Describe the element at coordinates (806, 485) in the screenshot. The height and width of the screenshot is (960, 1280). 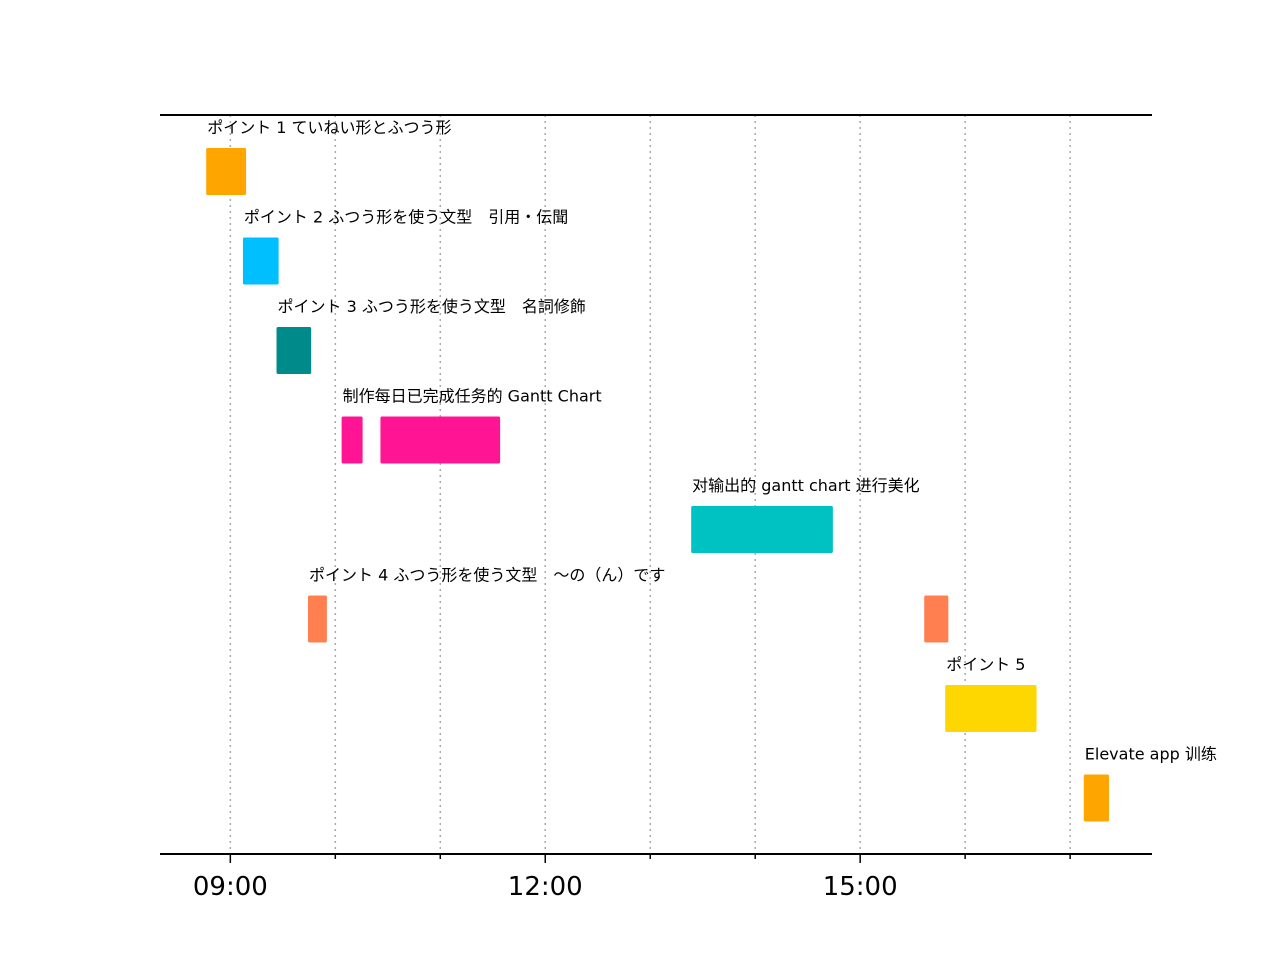
I see `task-label: 对输出的 gantt chart 进行美化` at that location.